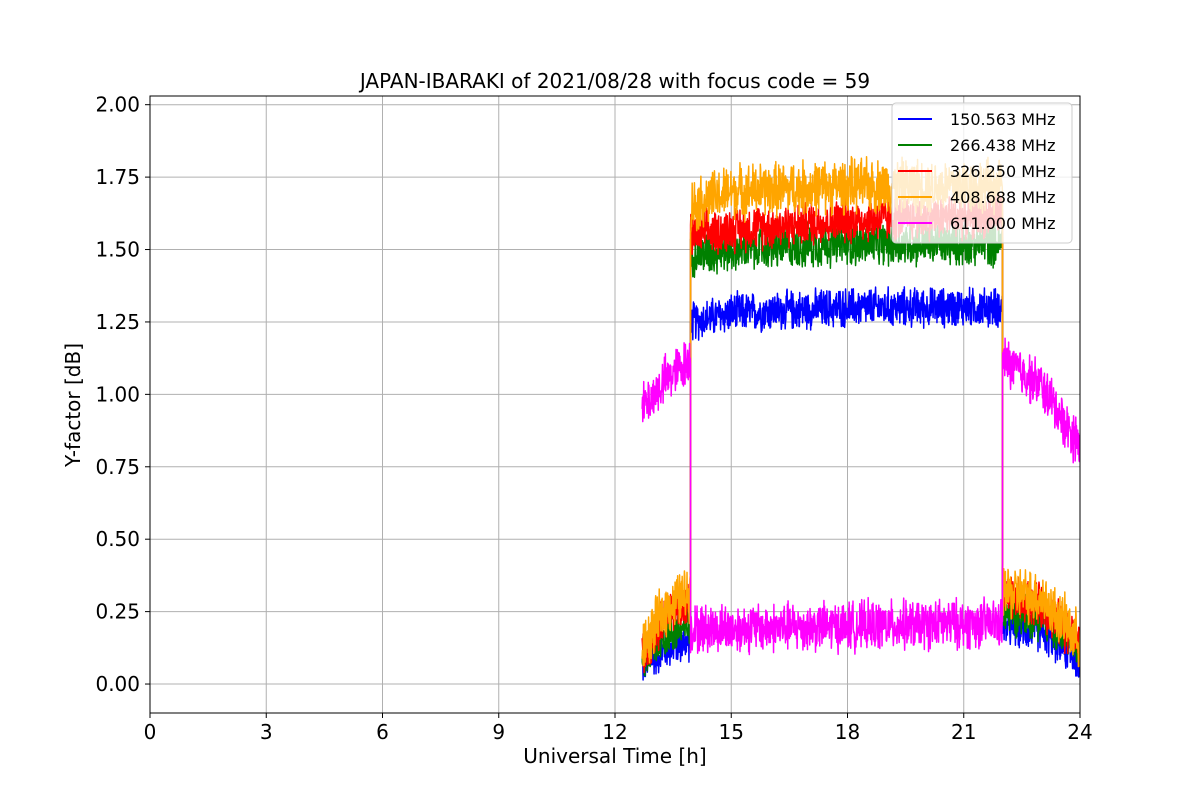  I want to click on legend-label: 326.250 MHz, so click(1002, 171).